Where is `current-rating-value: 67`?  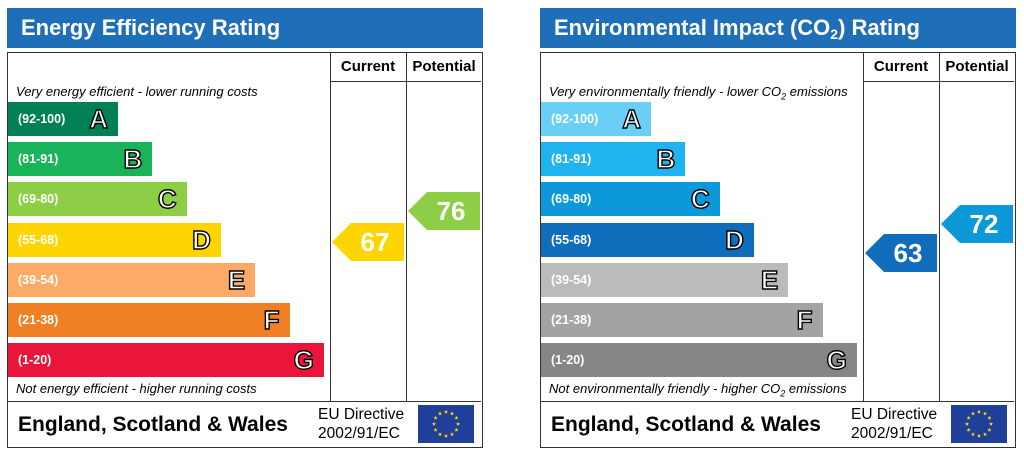
current-rating-value: 67 is located at coordinates (375, 242).